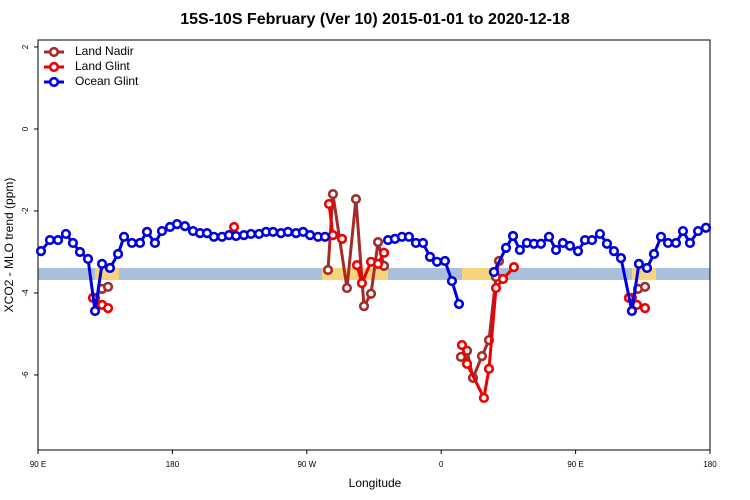 This screenshot has height=500, width=750. What do you see at coordinates (25, 375) in the screenshot?
I see `y-tick-label: -6` at bounding box center [25, 375].